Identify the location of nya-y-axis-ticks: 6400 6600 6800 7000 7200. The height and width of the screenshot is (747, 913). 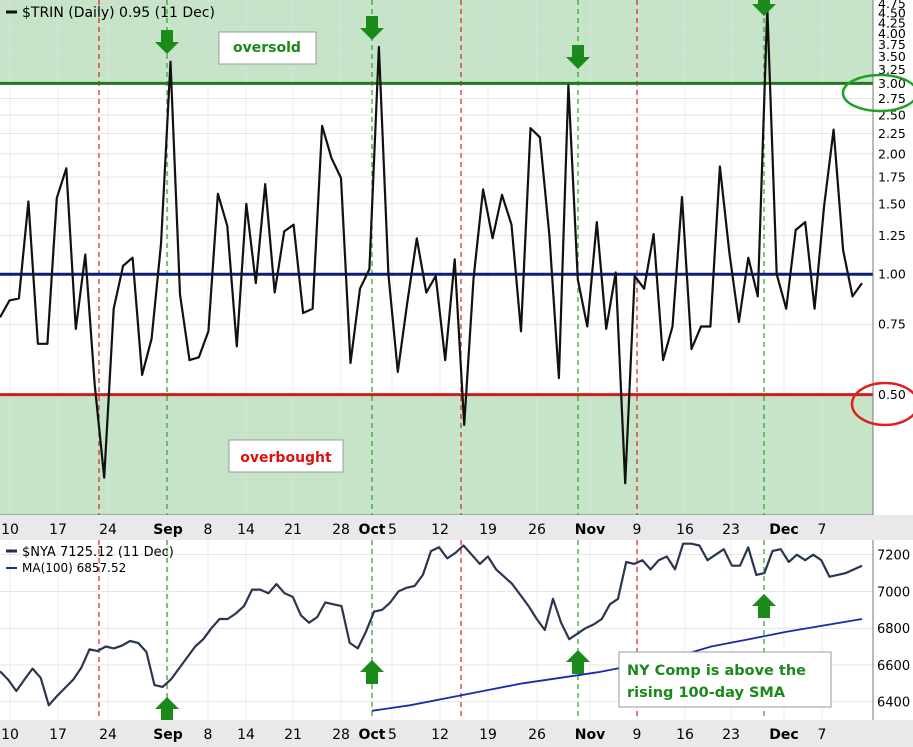
(893, 630).